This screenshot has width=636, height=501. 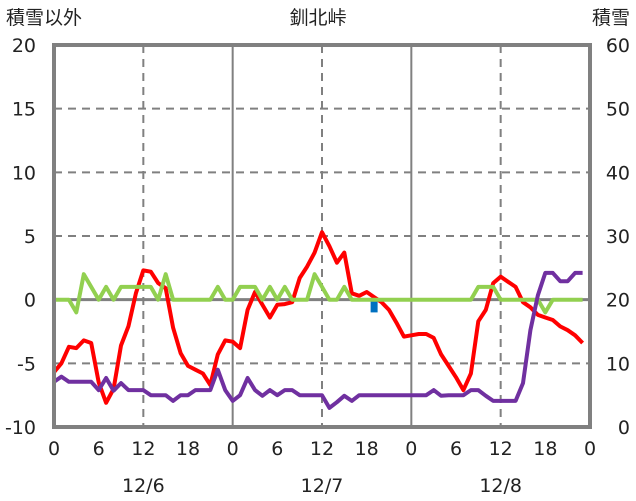 I want to click on y-right-tick-label: 30, so click(x=618, y=237).